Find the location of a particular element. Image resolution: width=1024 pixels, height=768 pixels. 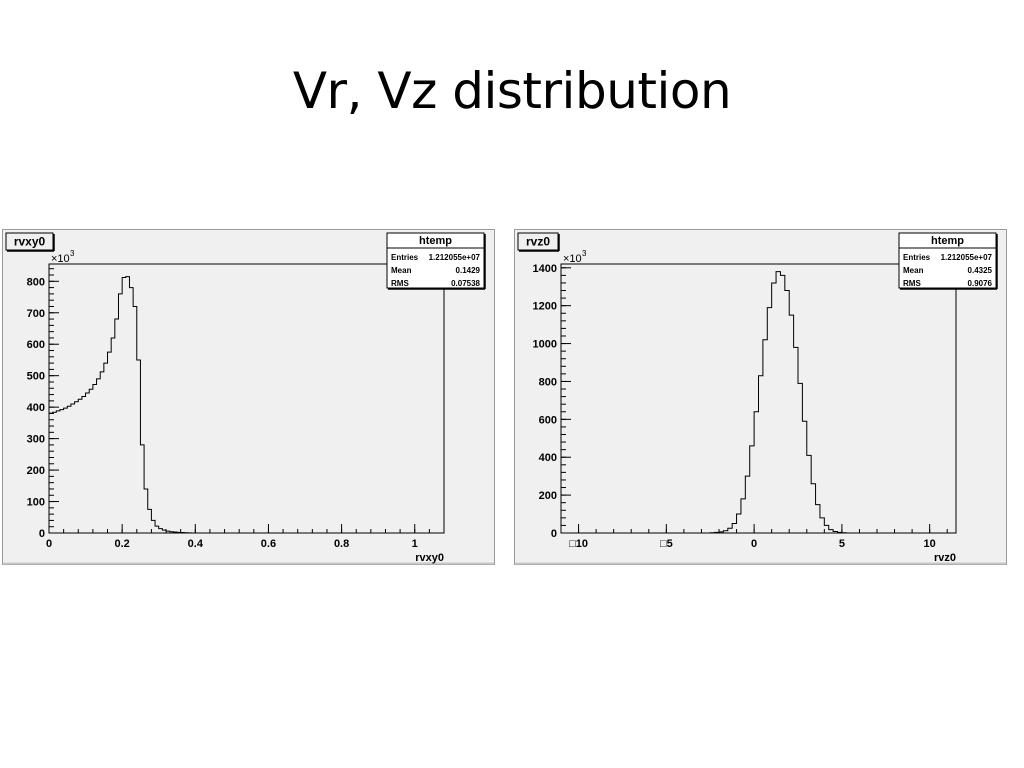

histogram-title: rvz0 is located at coordinates (538, 242).